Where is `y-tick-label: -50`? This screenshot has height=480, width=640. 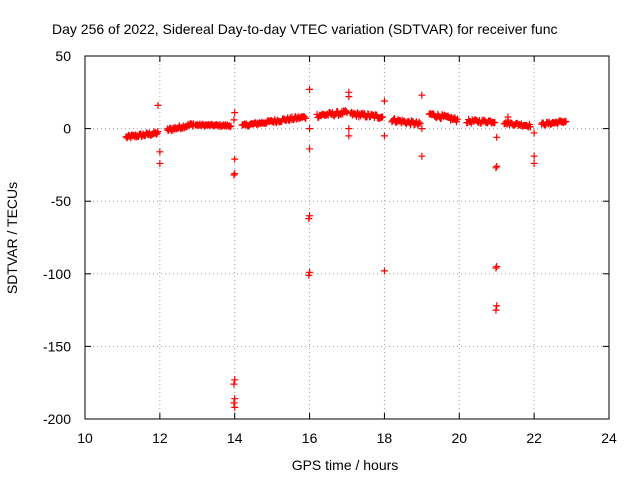
y-tick-label: -50 is located at coordinates (61, 201).